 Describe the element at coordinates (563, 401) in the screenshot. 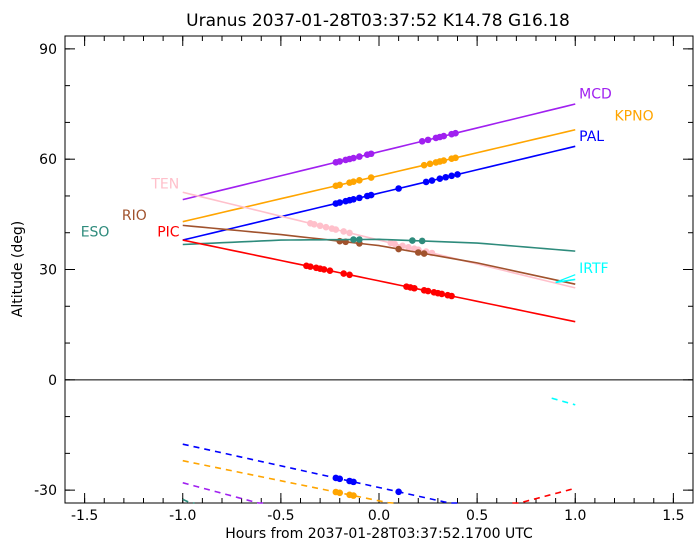

I see `below-line-irtf` at that location.